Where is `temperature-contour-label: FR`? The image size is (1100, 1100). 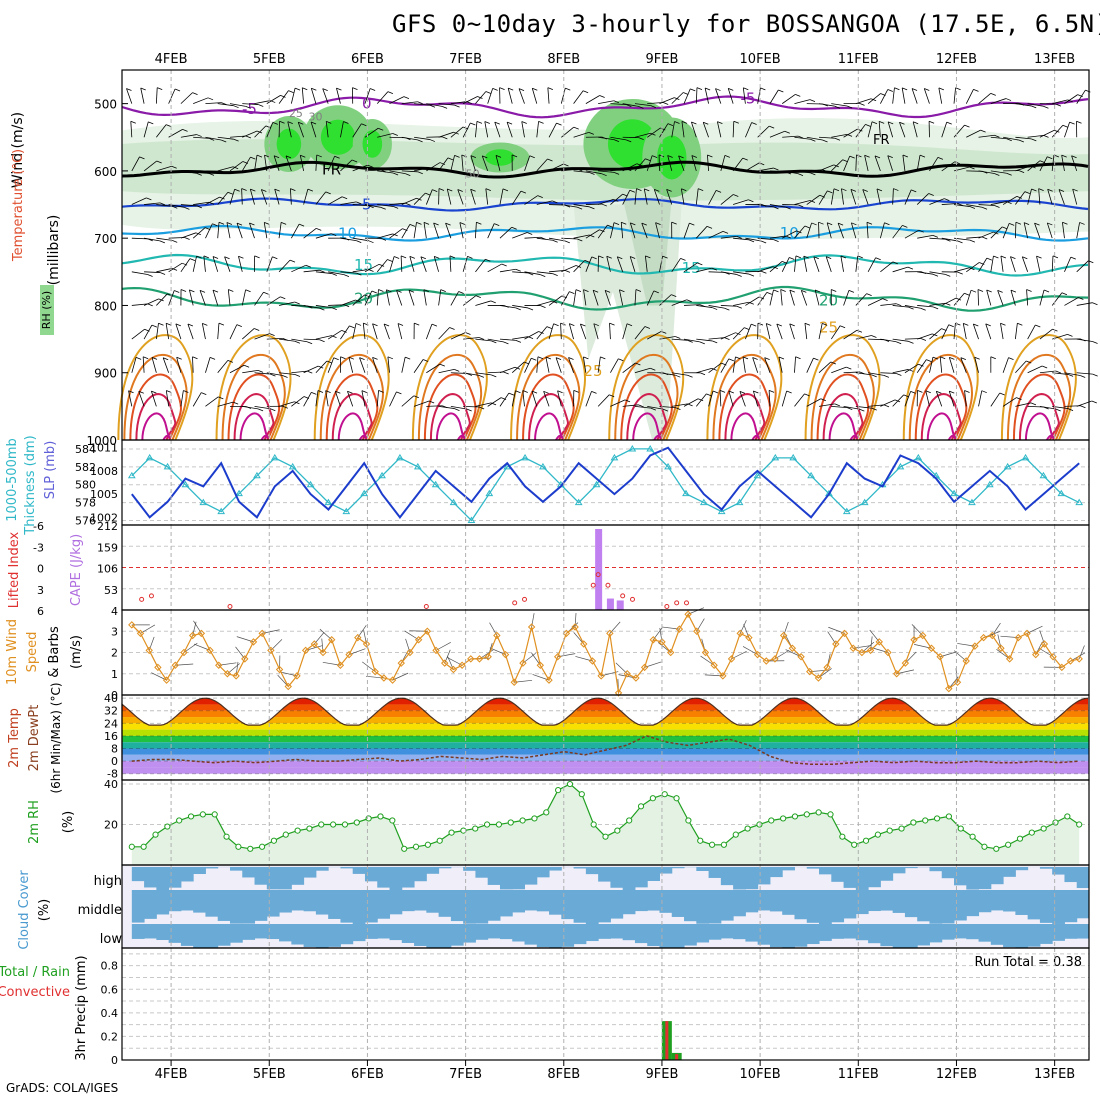
temperature-contour-label: FR is located at coordinates (881, 140).